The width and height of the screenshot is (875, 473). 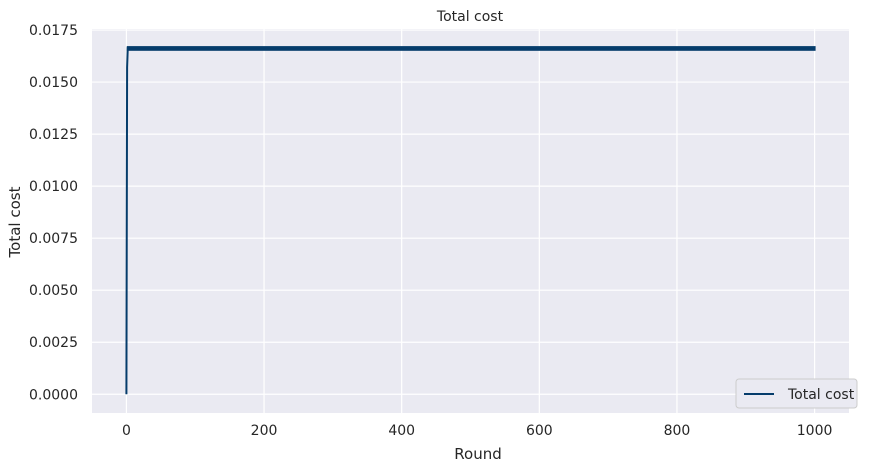 I want to click on x-tick-label: 1000, so click(x=815, y=431).